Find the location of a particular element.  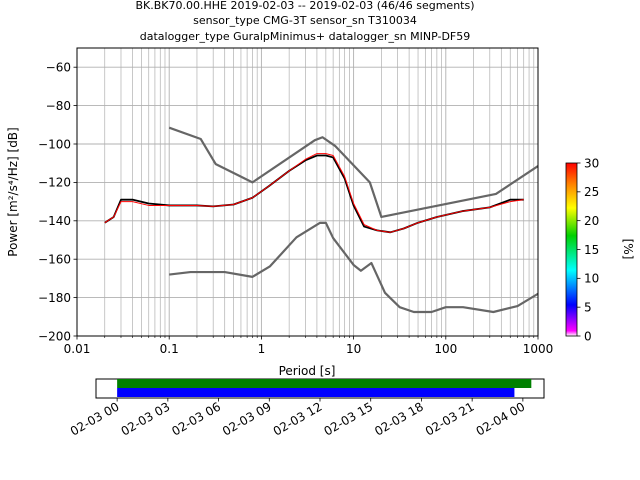

colorbar-ticks: 0 5 10 15 20 25 30 is located at coordinates (588, 249).